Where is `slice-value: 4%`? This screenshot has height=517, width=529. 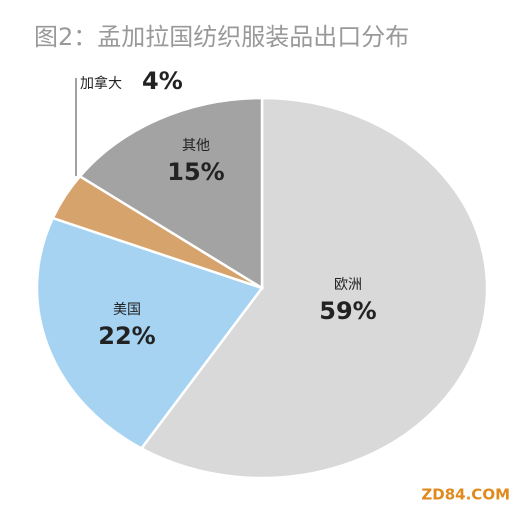
slice-value: 4% is located at coordinates (162, 81).